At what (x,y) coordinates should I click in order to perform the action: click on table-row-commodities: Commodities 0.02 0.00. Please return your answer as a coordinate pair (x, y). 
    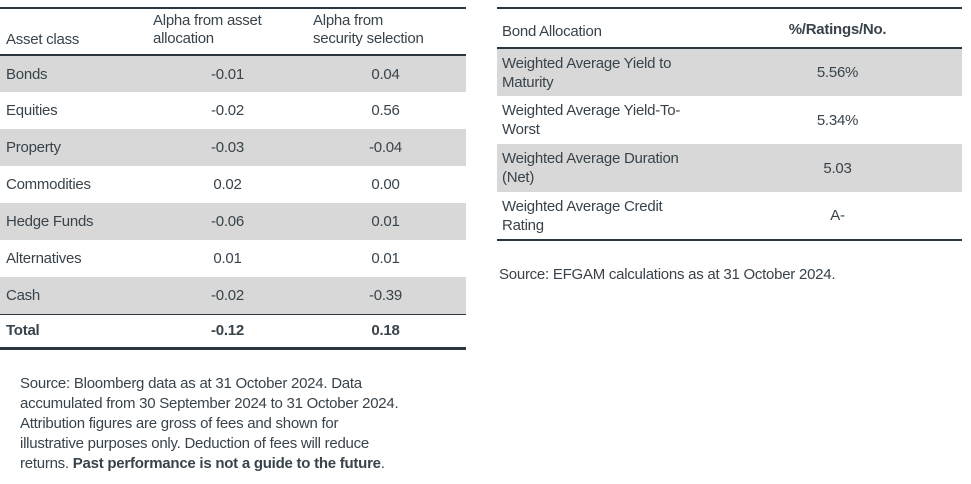
    Looking at the image, I should click on (233, 184).